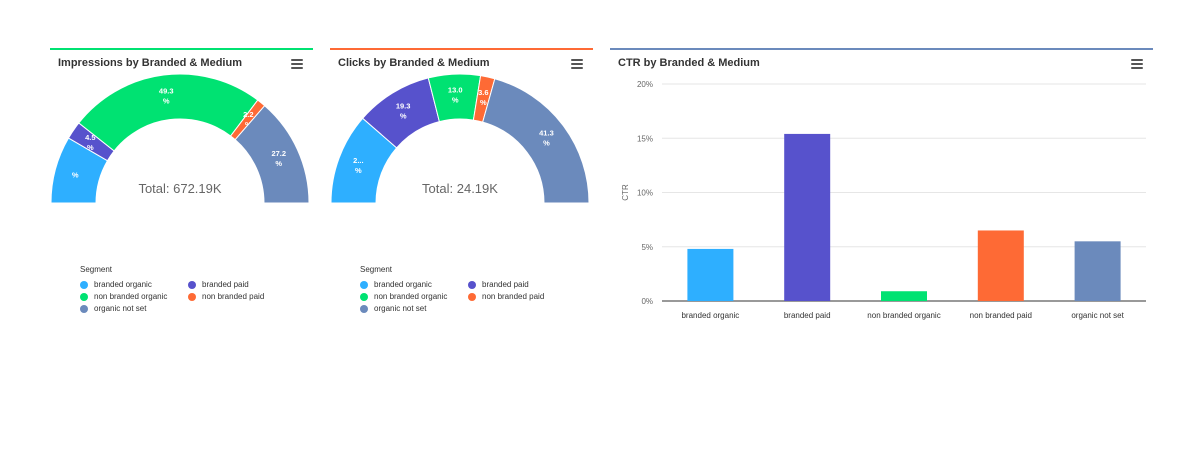 Image resolution: width=1200 pixels, height=450 pixels. Describe the element at coordinates (625, 192) in the screenshot. I see `y-axis-label: CTR` at that location.